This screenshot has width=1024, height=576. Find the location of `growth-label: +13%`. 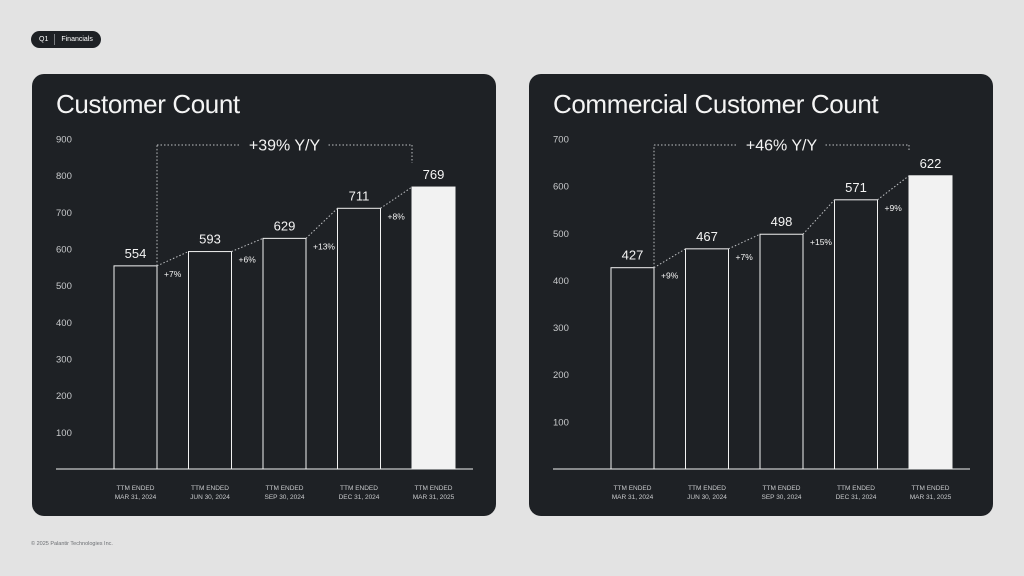

growth-label: +13% is located at coordinates (324, 246).